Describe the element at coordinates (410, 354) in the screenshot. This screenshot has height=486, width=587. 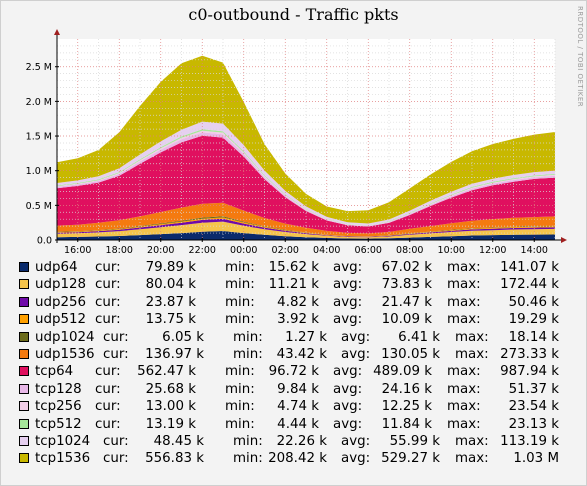
I see `legend-avg-value: 130.05 k` at that location.